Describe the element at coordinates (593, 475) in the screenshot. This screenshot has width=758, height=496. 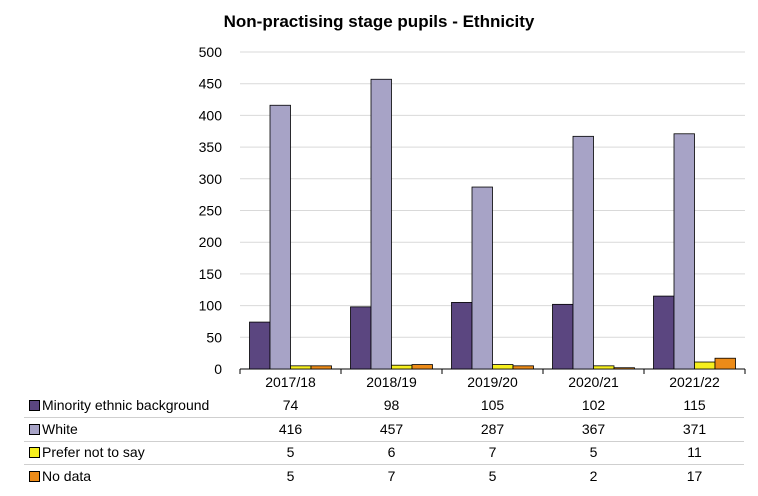
I see `table-cell: 2` at that location.